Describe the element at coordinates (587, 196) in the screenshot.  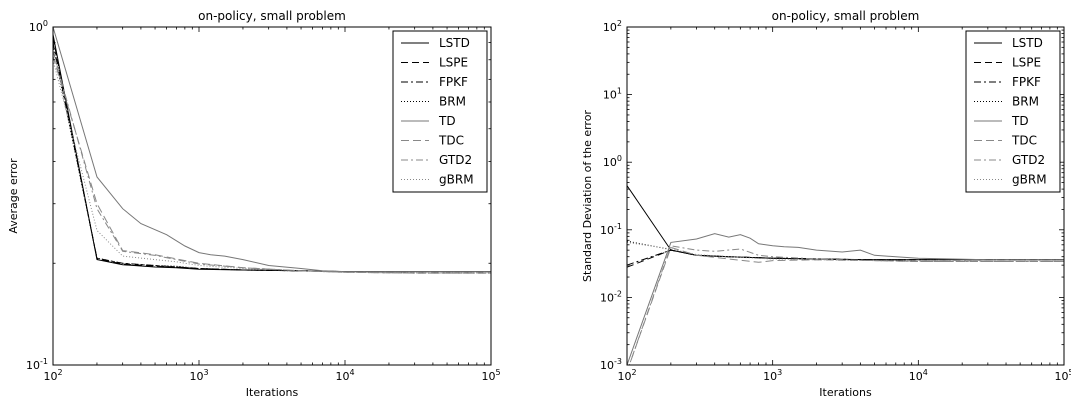
I see `y-axis-label: Standard Deviation of the error` at that location.